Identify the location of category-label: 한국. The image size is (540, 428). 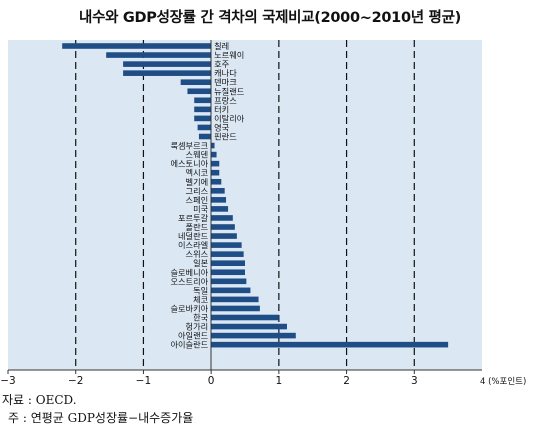
(201, 318).